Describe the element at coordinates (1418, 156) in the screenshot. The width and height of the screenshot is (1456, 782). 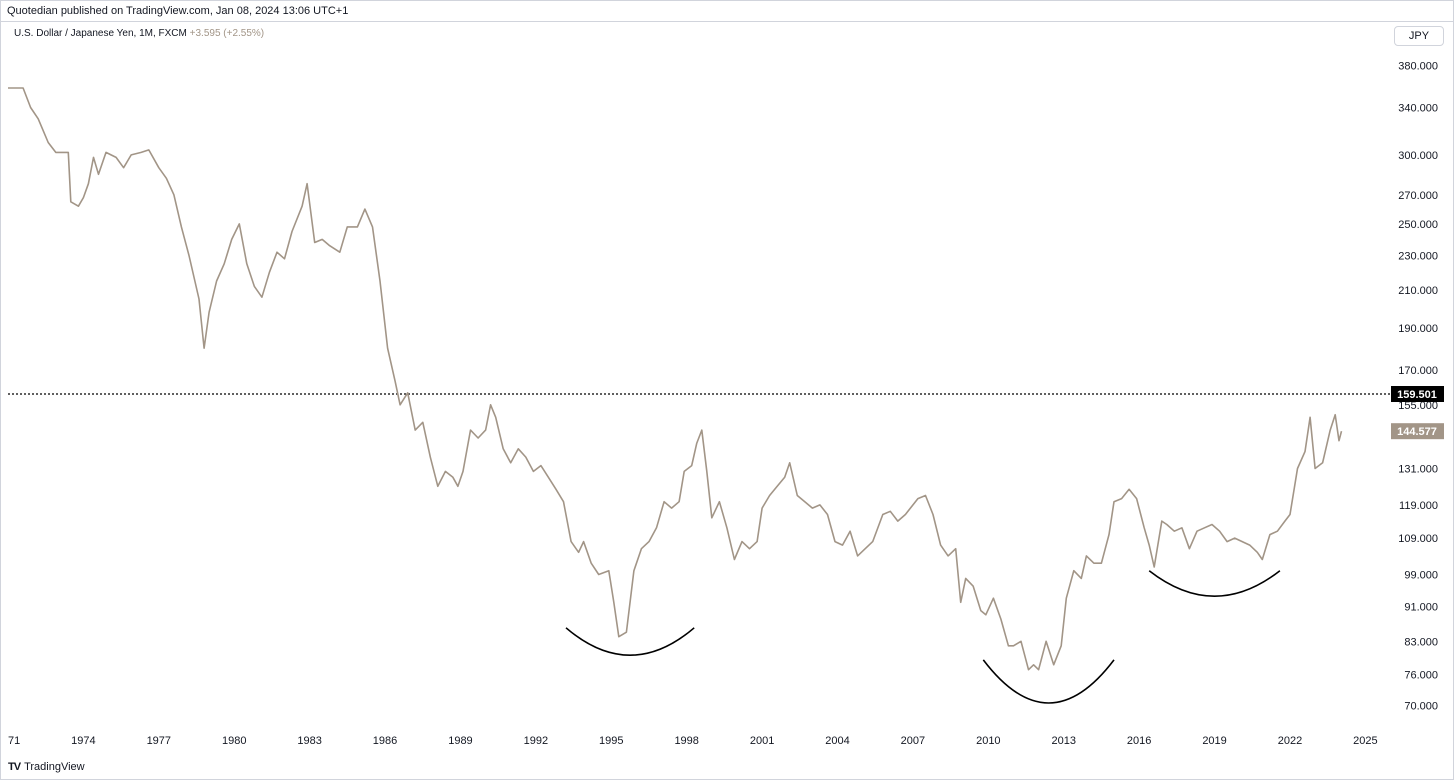
I see `y-tick-label: 300.000` at that location.